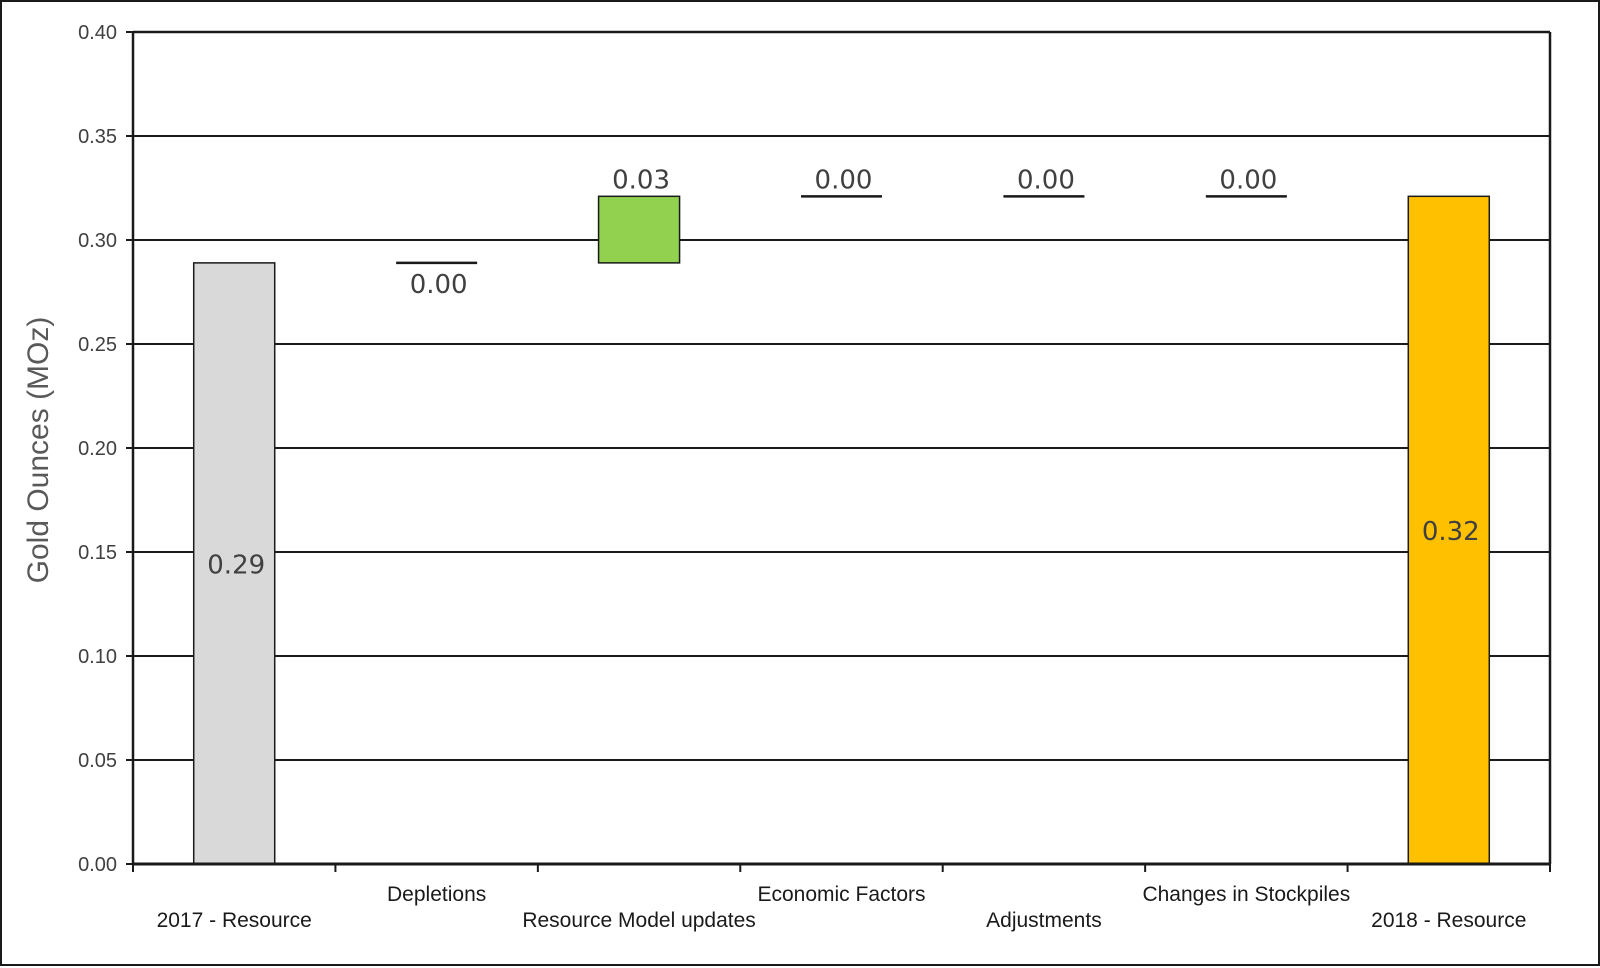  Describe the element at coordinates (439, 285) in the screenshot. I see `data-label-2: 0.00` at that location.